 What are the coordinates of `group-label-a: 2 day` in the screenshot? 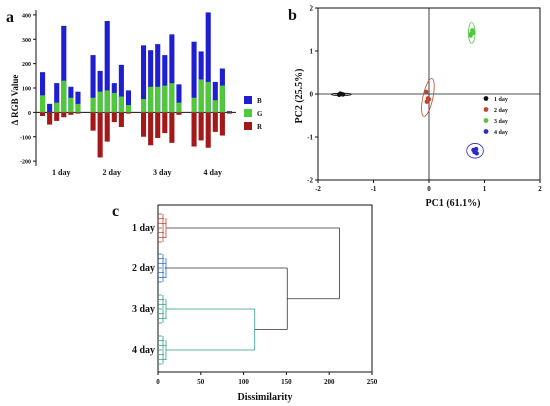 It's located at (112, 172).